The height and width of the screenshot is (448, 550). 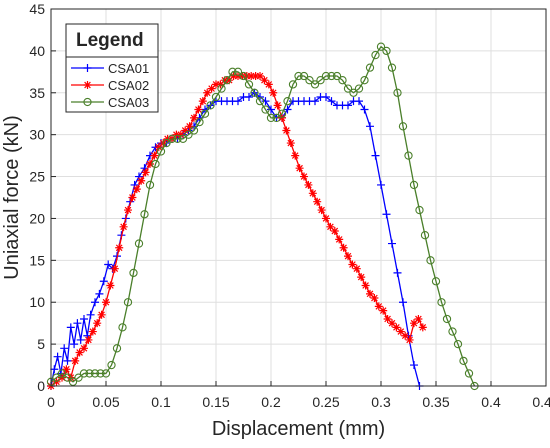 I want to click on y-tick-label: 20, so click(x=37, y=218).